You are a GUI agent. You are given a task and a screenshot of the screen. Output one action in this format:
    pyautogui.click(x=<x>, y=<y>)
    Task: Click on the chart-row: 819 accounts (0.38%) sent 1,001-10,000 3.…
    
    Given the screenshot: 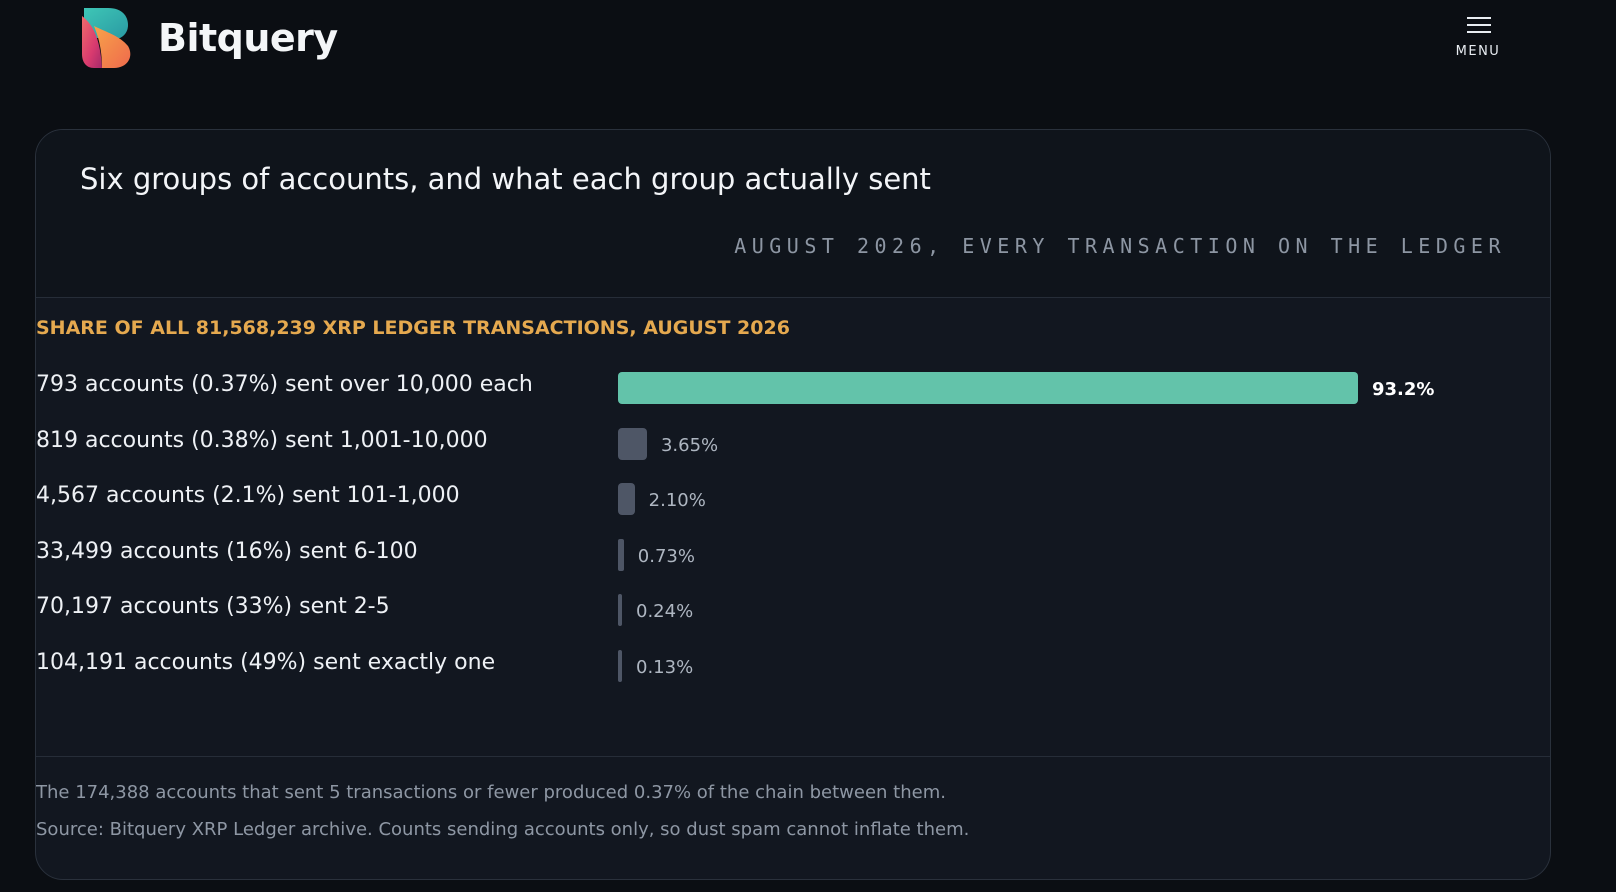 What is the action you would take?
    pyautogui.click(x=793, y=443)
    